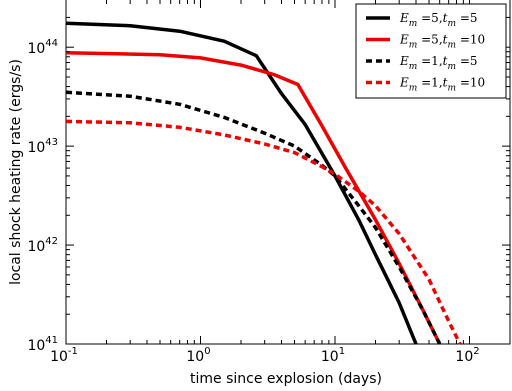 This screenshot has height=391, width=512. I want to click on legend-entry-label: Em =5,tm =5, so click(438, 20).